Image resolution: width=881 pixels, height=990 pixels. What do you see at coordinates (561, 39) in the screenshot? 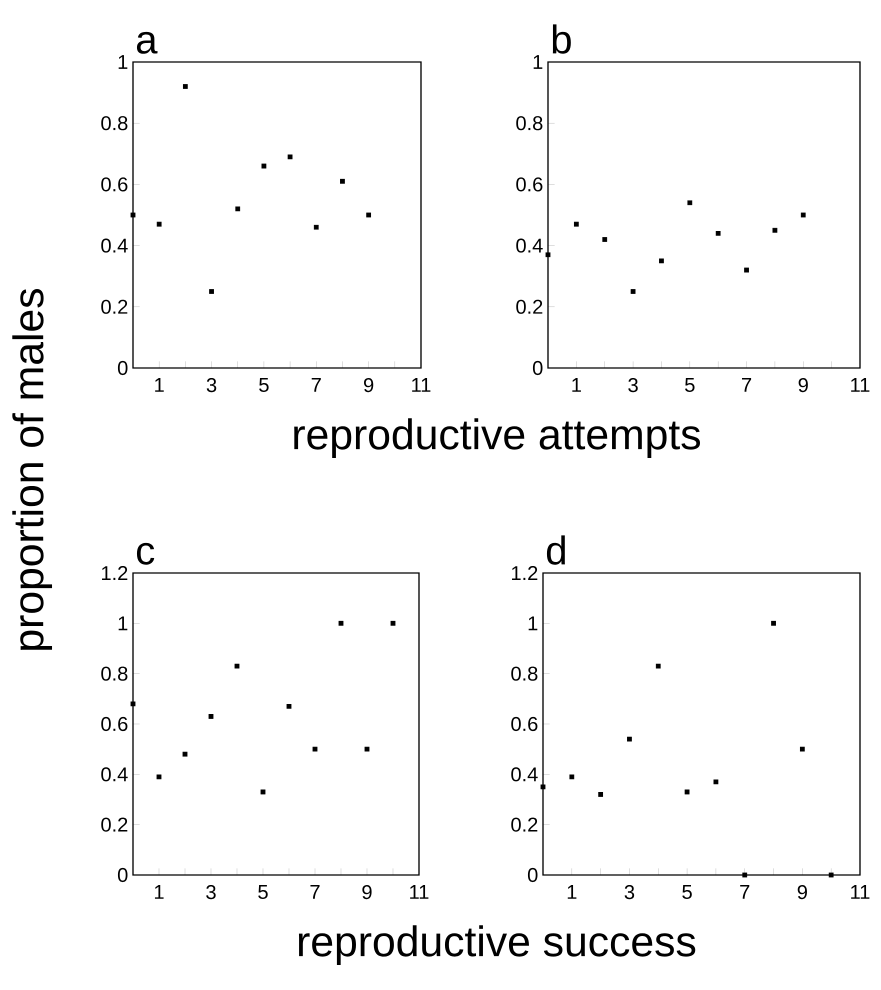
I see `chart-title: b` at bounding box center [561, 39].